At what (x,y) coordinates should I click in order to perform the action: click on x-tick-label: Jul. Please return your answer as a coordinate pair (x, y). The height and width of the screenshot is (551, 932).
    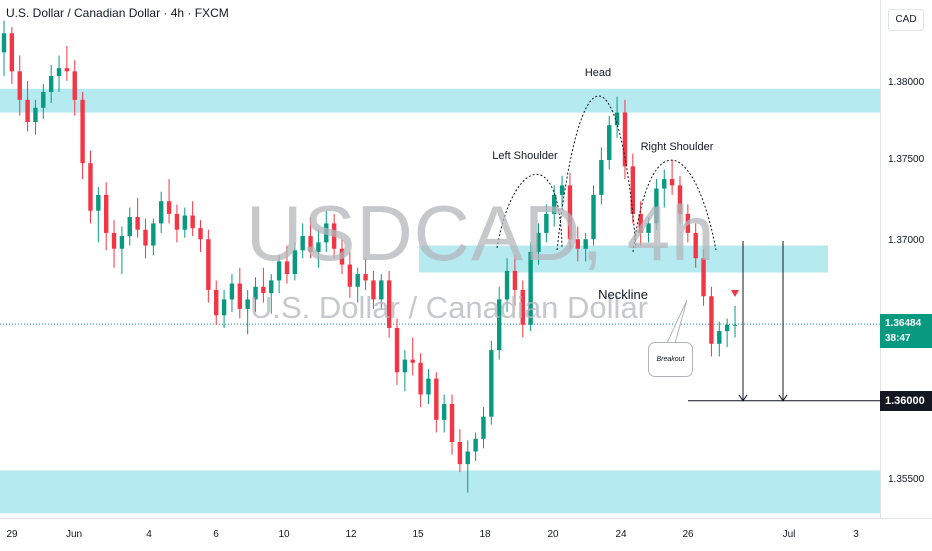
    Looking at the image, I should click on (789, 534).